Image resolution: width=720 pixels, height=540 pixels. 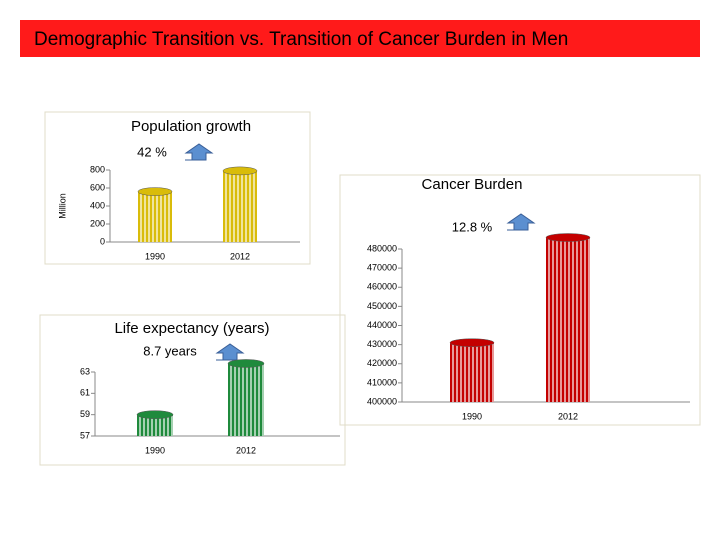 What do you see at coordinates (170, 350) in the screenshot?
I see `annotation: 8.7 years` at bounding box center [170, 350].